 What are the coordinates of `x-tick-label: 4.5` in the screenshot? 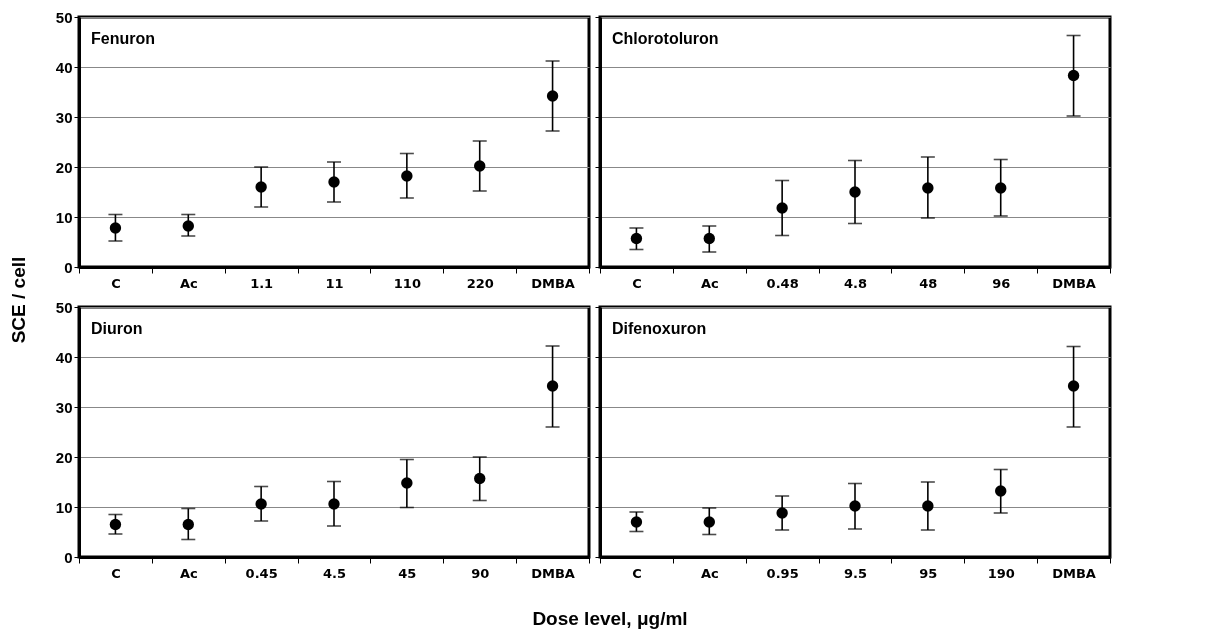 It's located at (334, 573).